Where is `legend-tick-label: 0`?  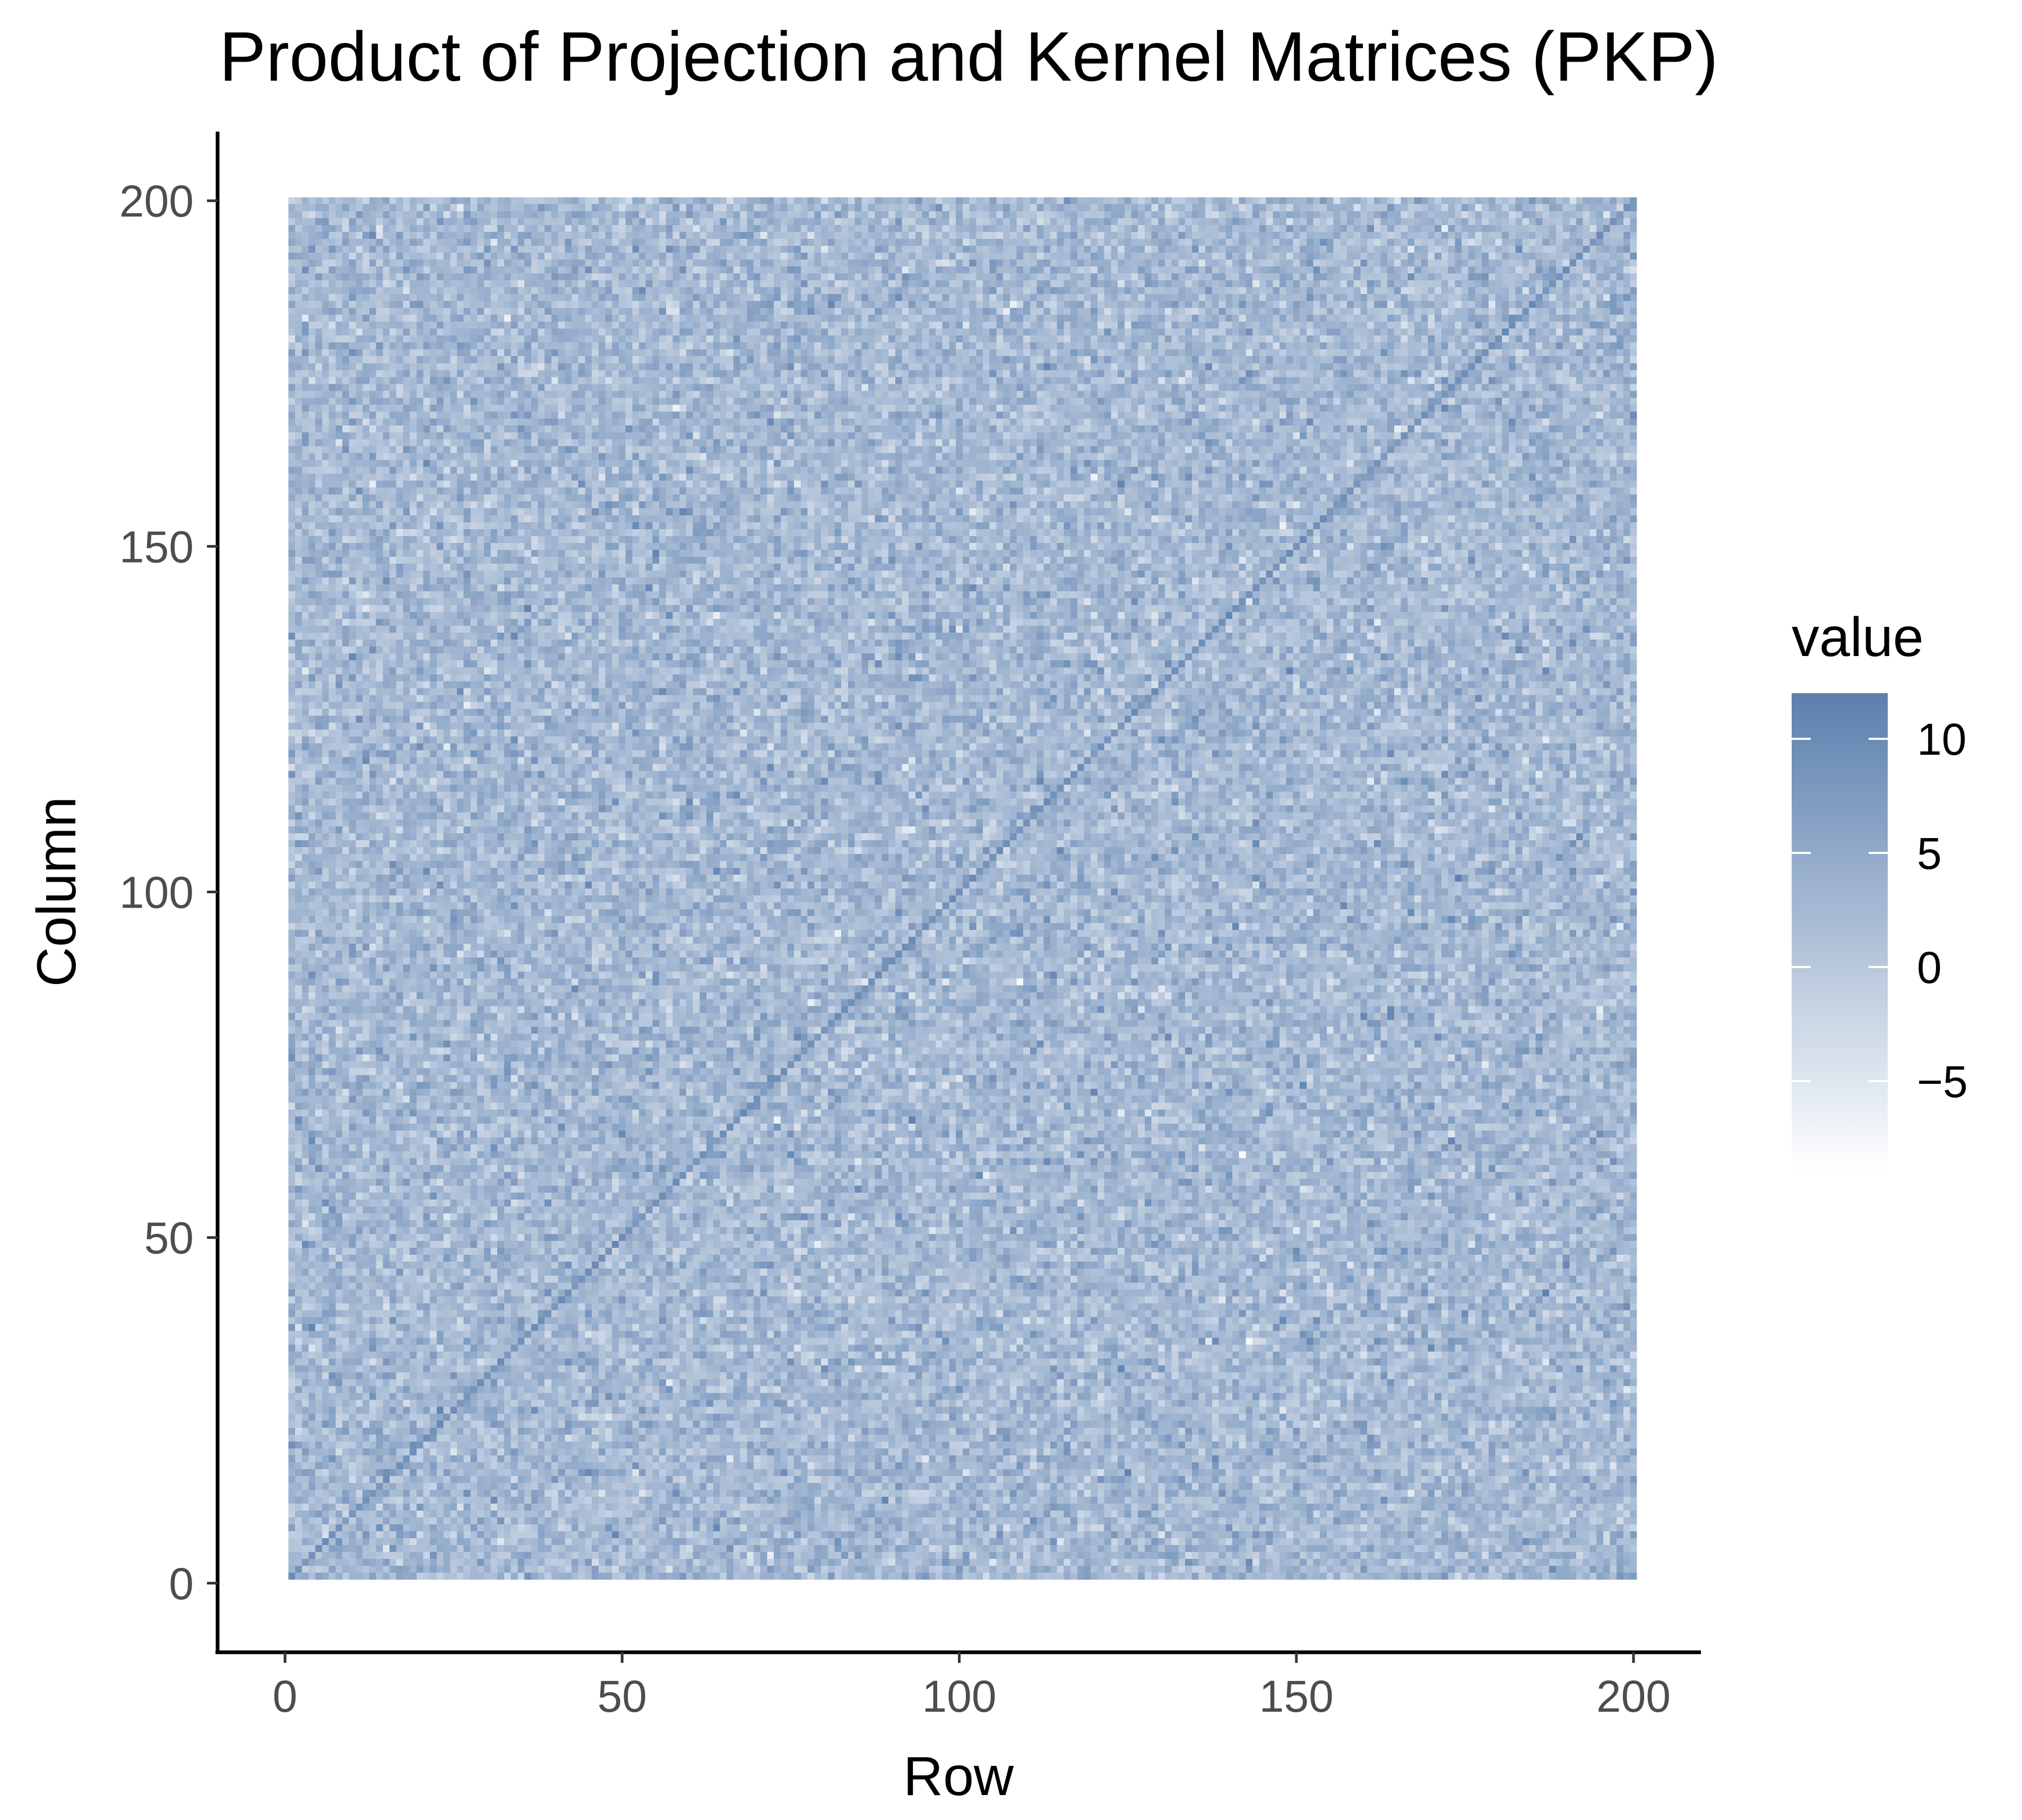 legend-tick-label: 0 is located at coordinates (1929, 968).